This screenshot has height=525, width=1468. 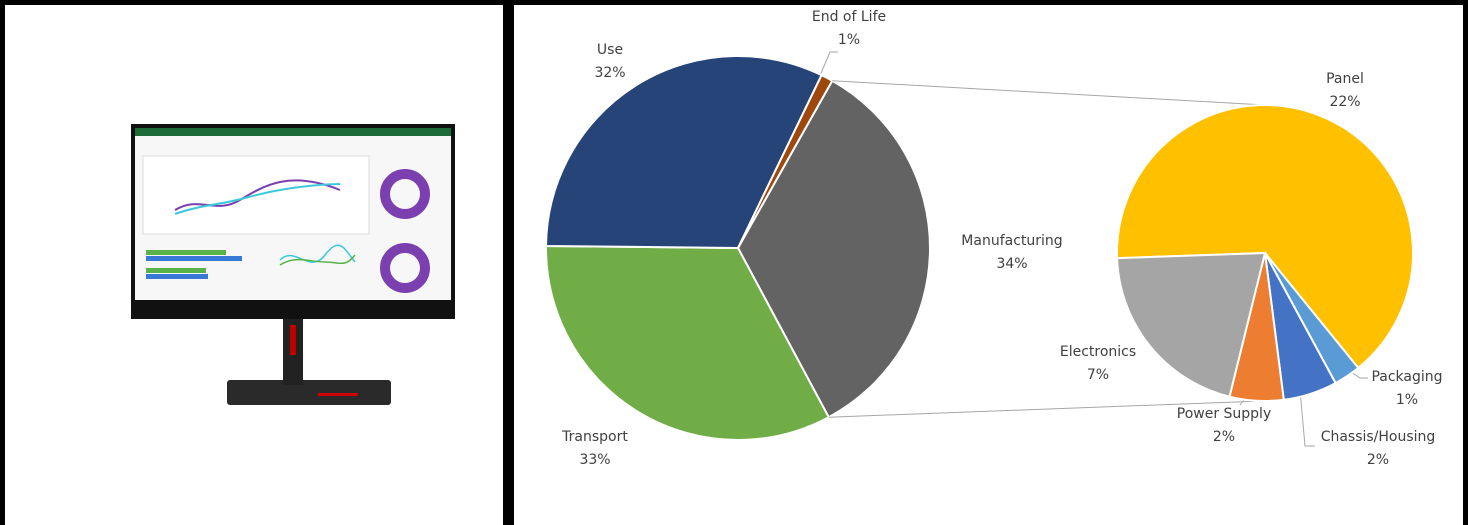 What do you see at coordinates (1098, 375) in the screenshot?
I see `slice-value-label: 7%` at bounding box center [1098, 375].